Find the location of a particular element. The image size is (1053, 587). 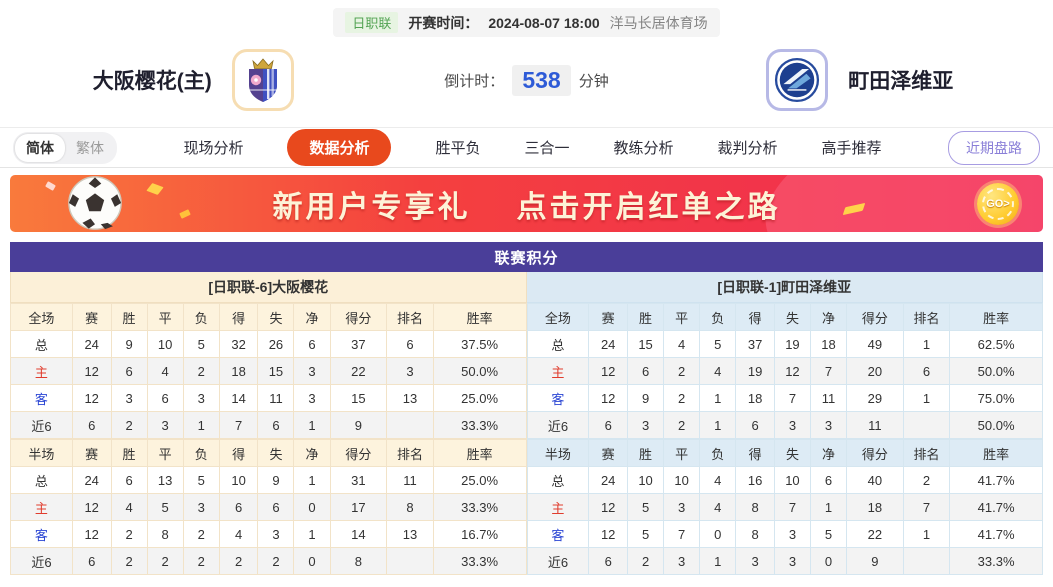

tab-coach-analysis: 教练分析 is located at coordinates (643, 148).